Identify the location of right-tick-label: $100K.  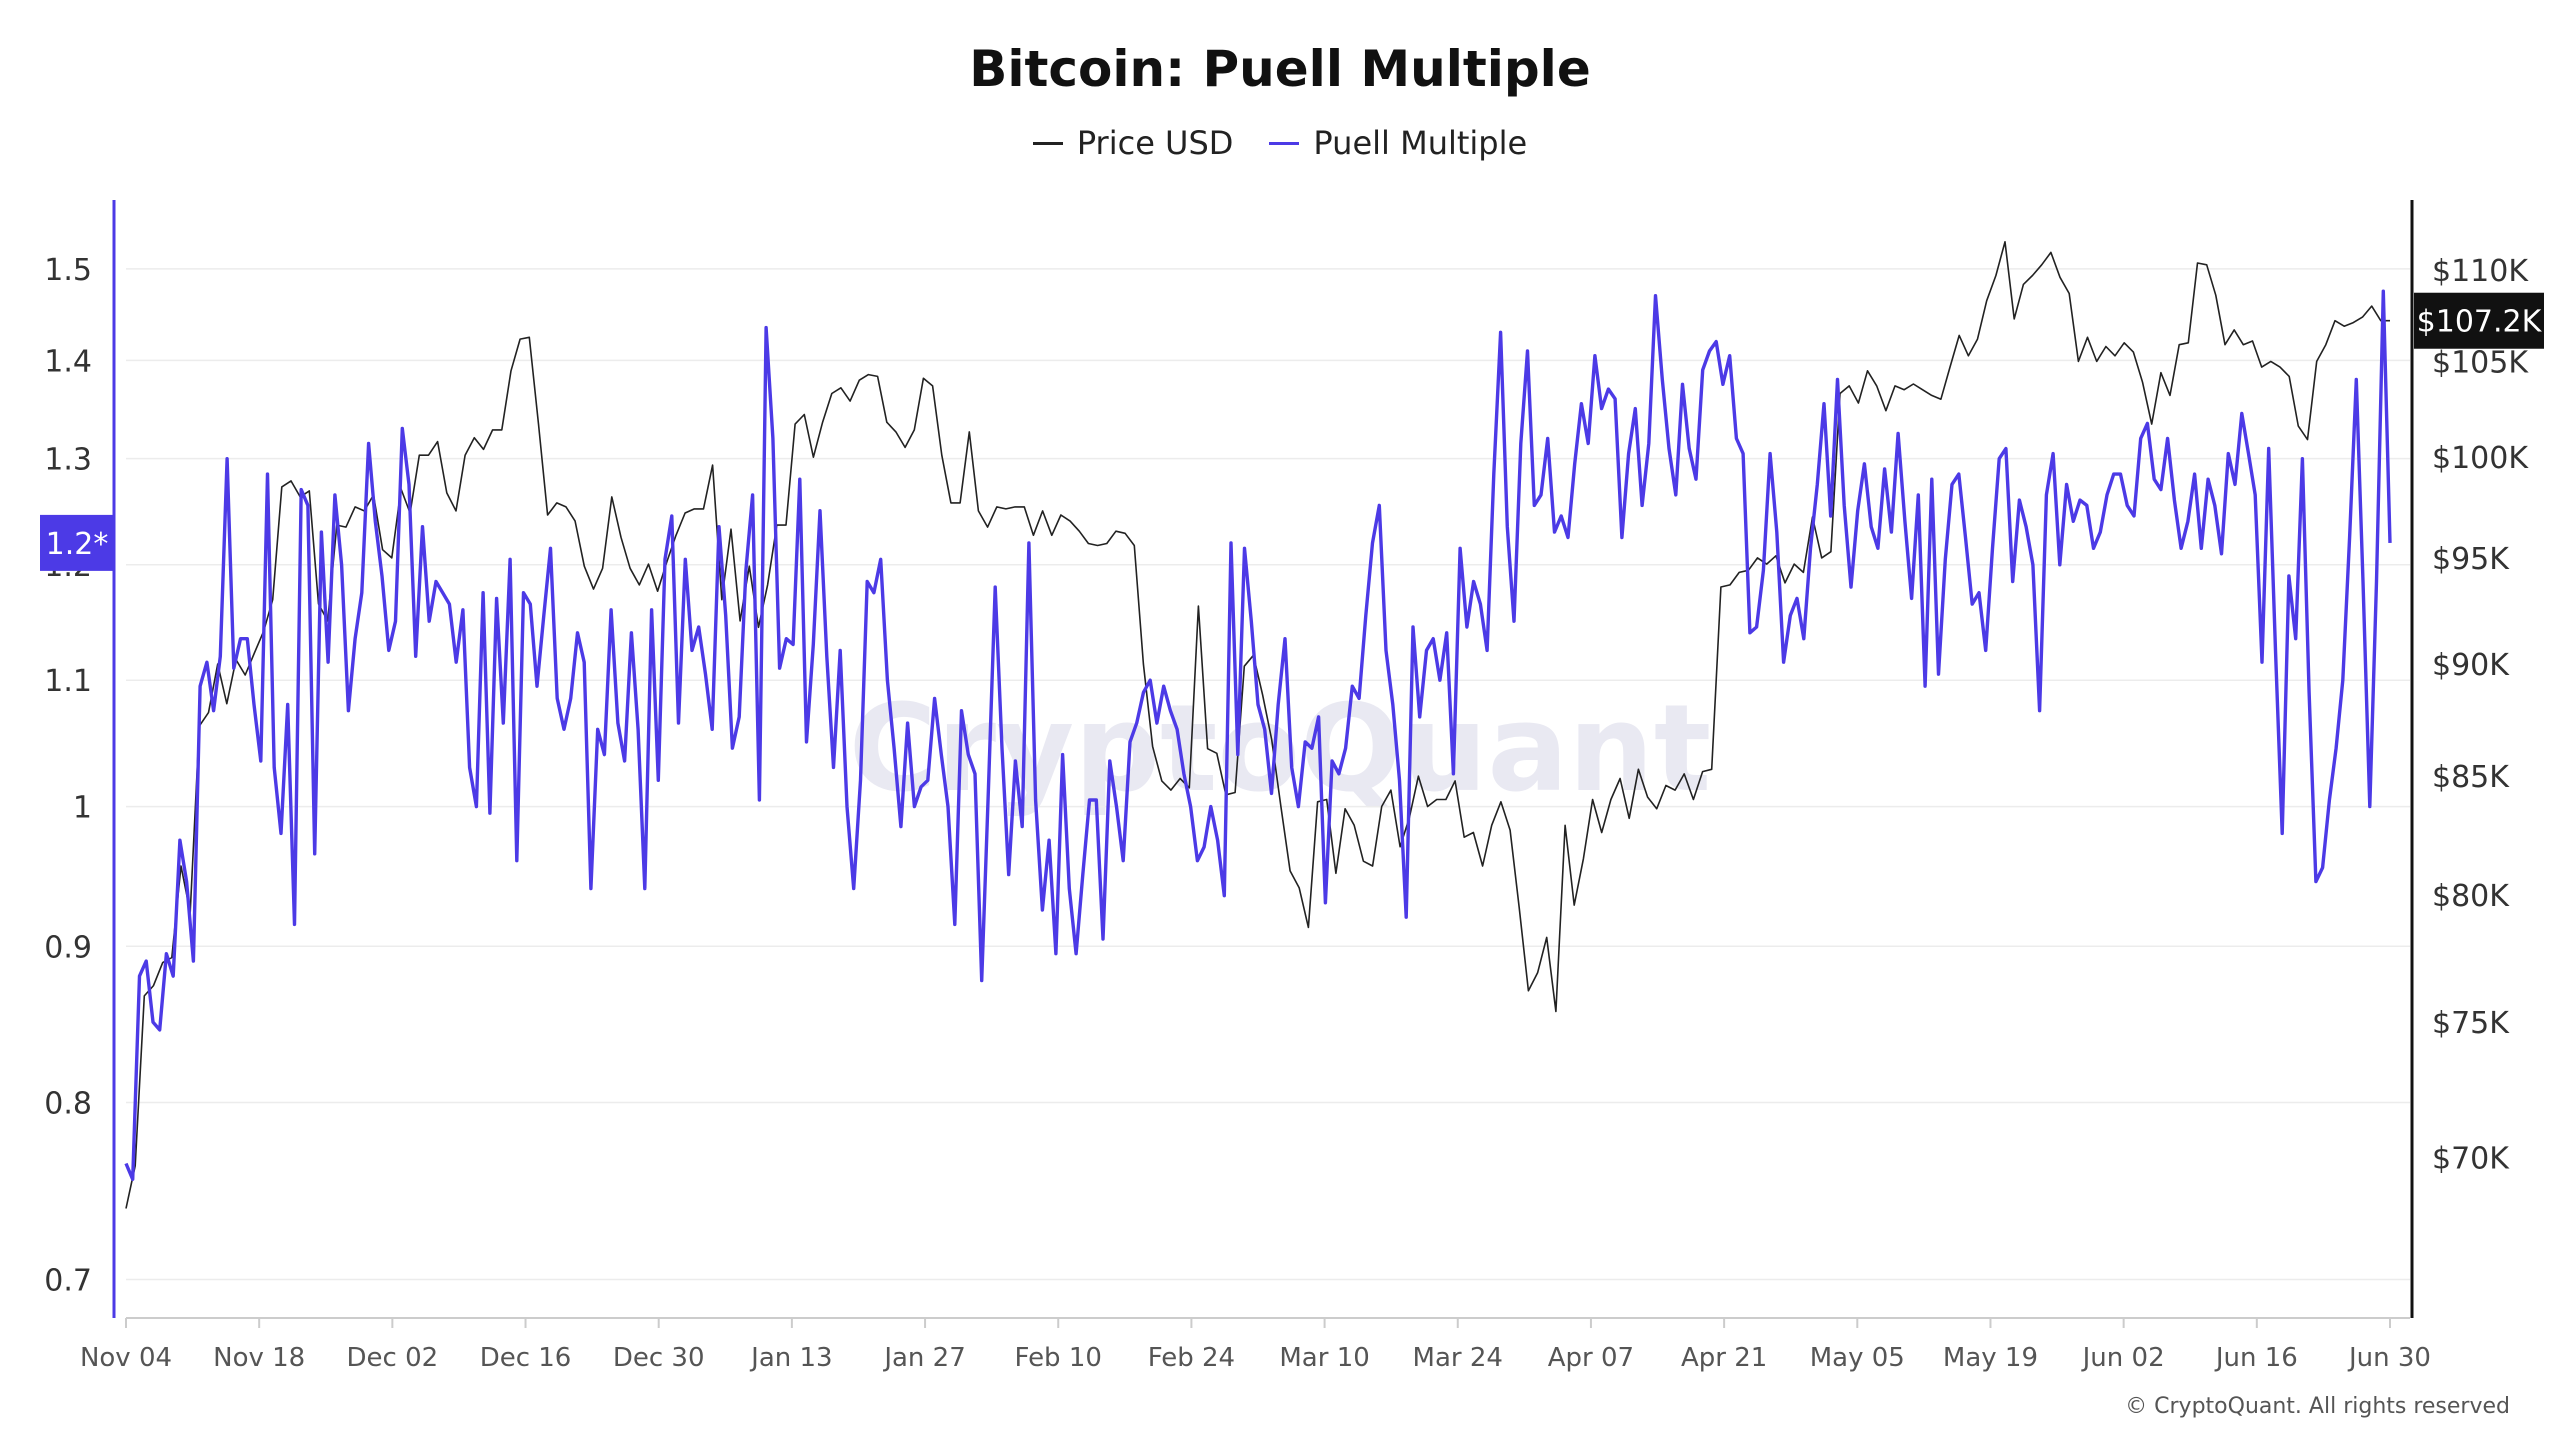
(2480, 458).